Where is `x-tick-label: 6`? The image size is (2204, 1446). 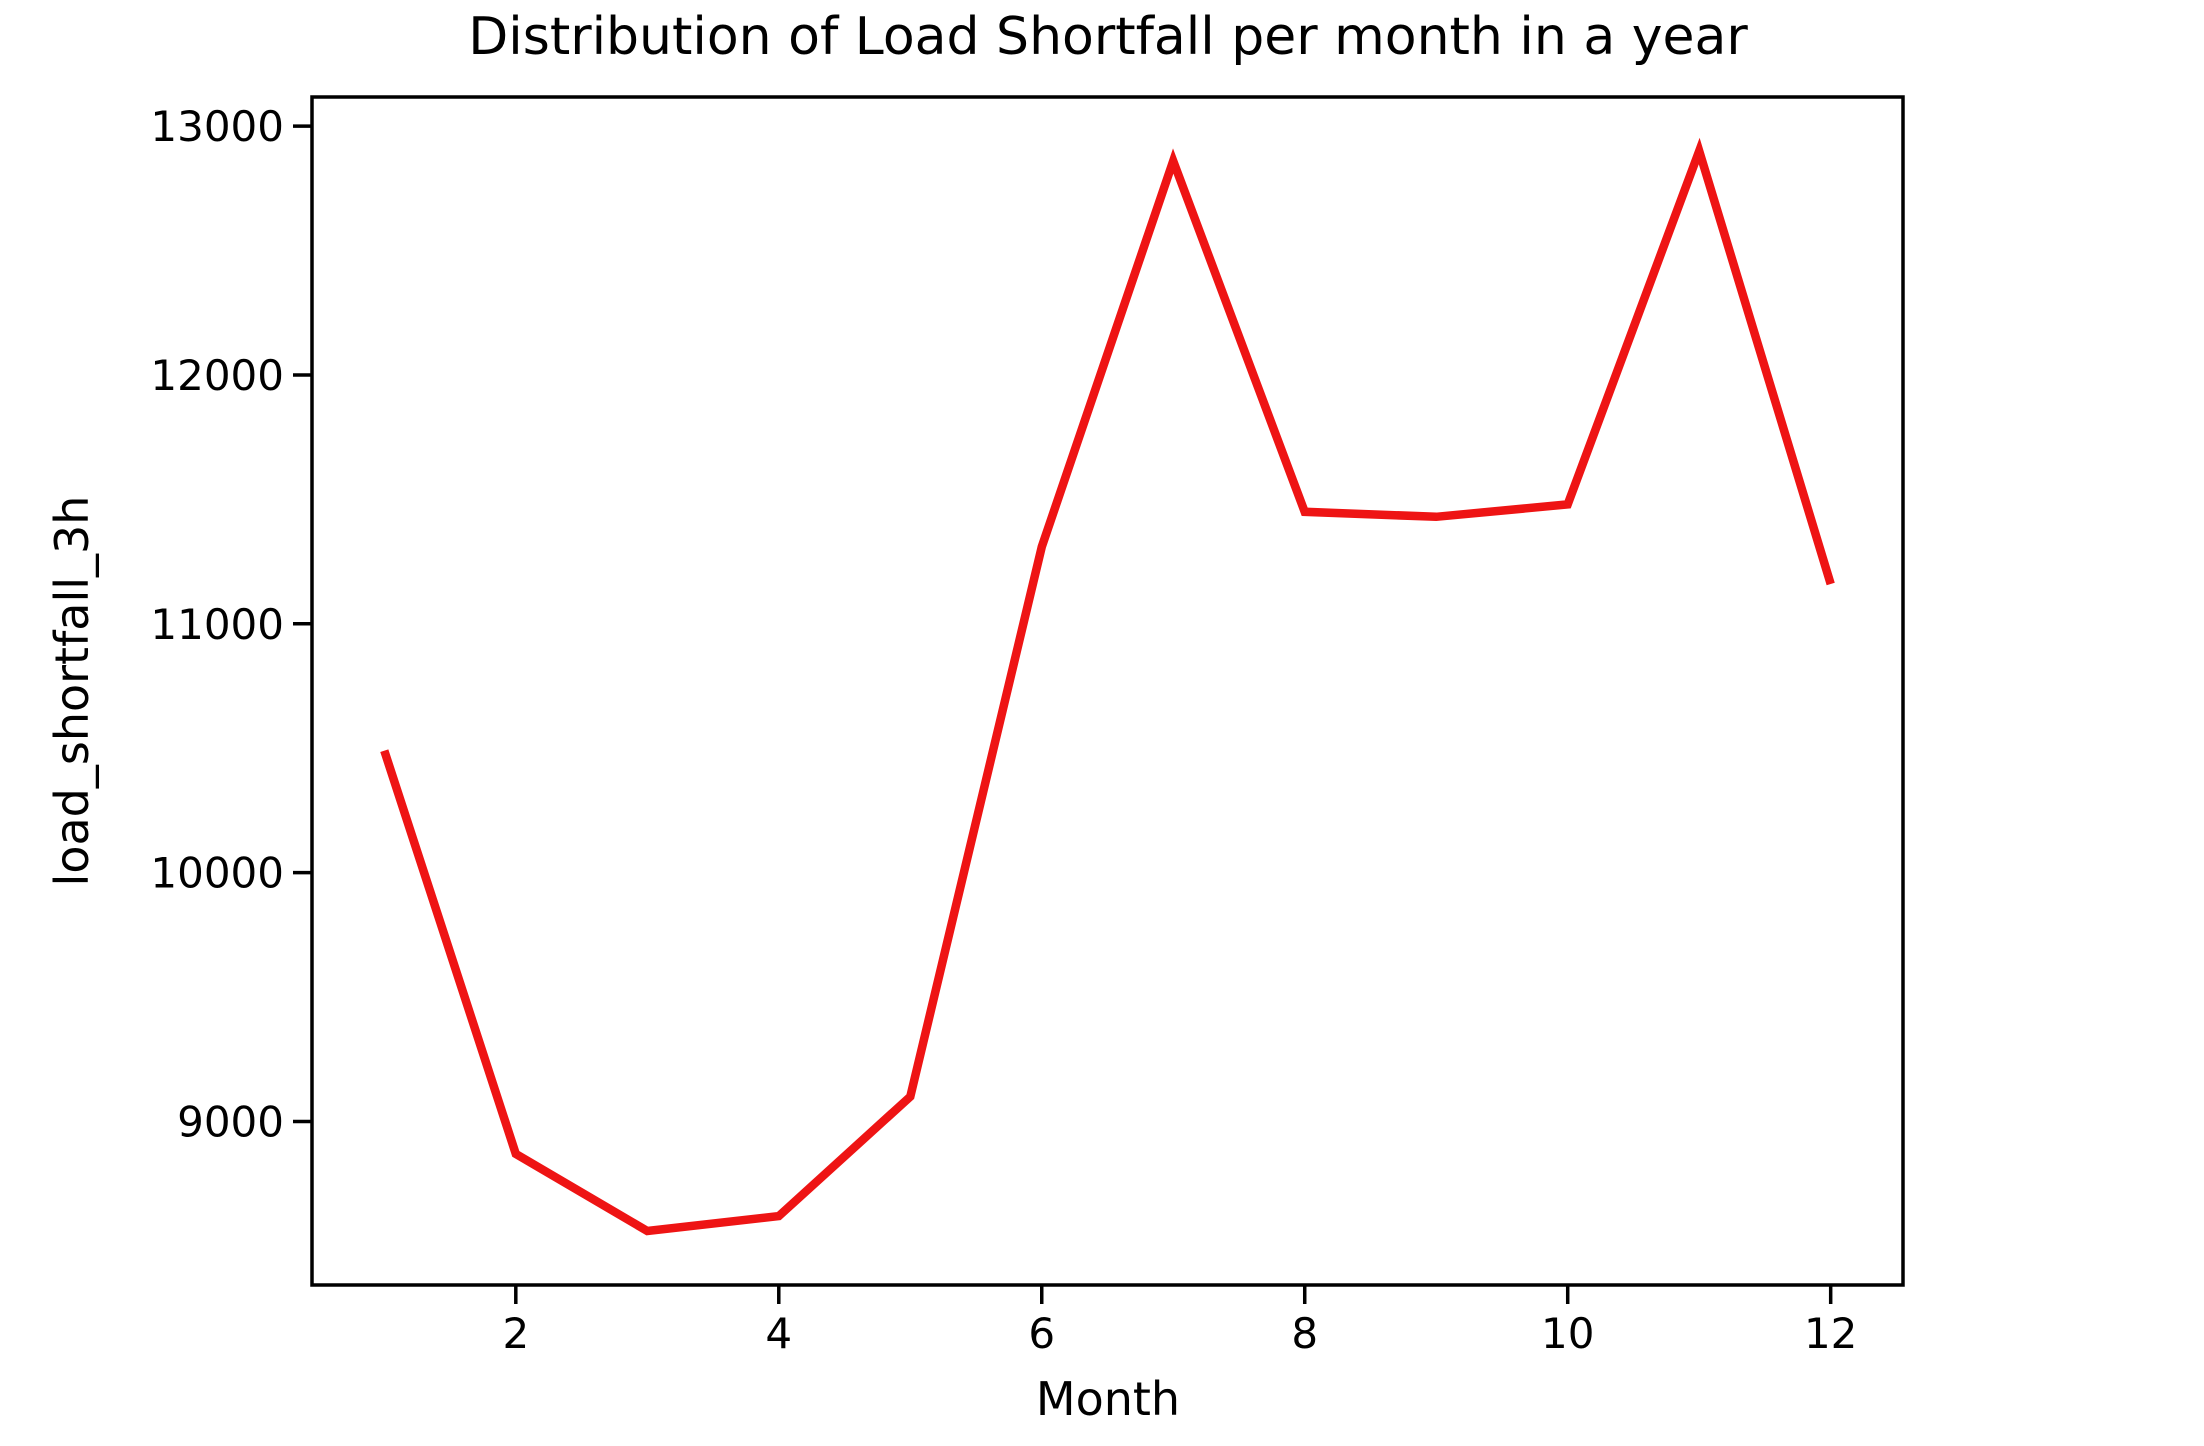
x-tick-label: 6 is located at coordinates (1041, 1333).